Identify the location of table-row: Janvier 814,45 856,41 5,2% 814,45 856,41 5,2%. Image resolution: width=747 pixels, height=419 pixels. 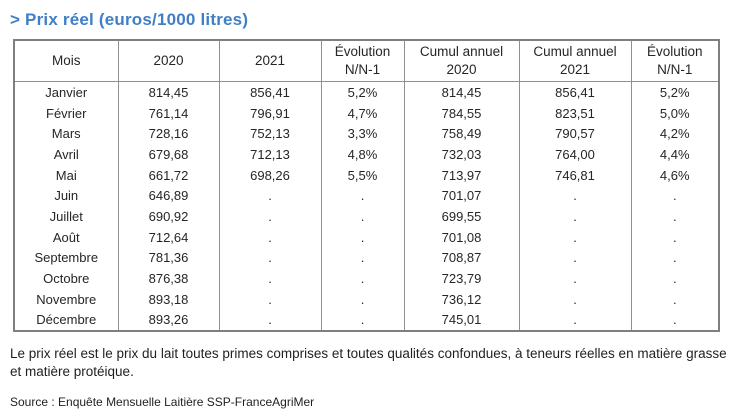
(366, 92).